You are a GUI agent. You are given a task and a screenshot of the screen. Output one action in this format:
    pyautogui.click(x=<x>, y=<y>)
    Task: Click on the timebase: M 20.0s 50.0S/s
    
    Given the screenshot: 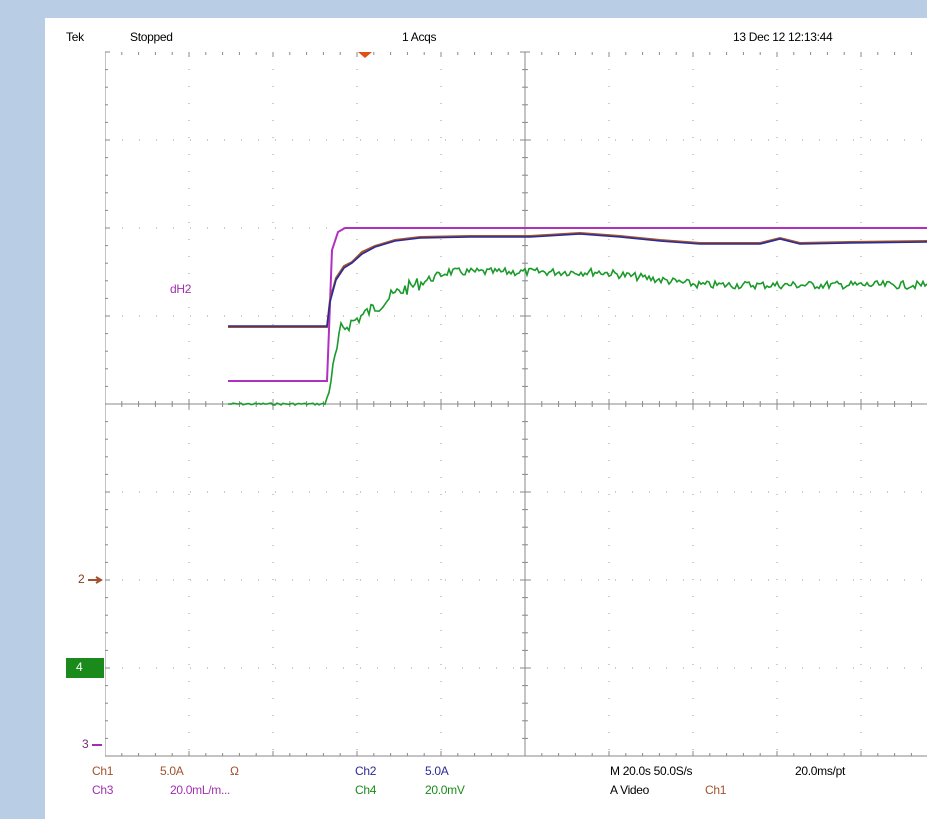 What is the action you would take?
    pyautogui.click(x=651, y=771)
    